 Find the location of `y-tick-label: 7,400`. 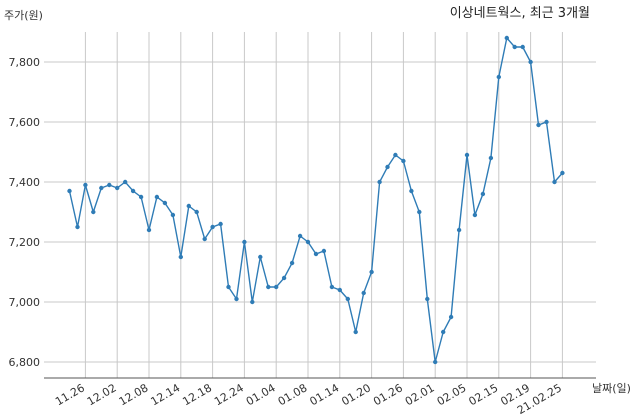

y-tick-label: 7,400 is located at coordinates (25, 182).